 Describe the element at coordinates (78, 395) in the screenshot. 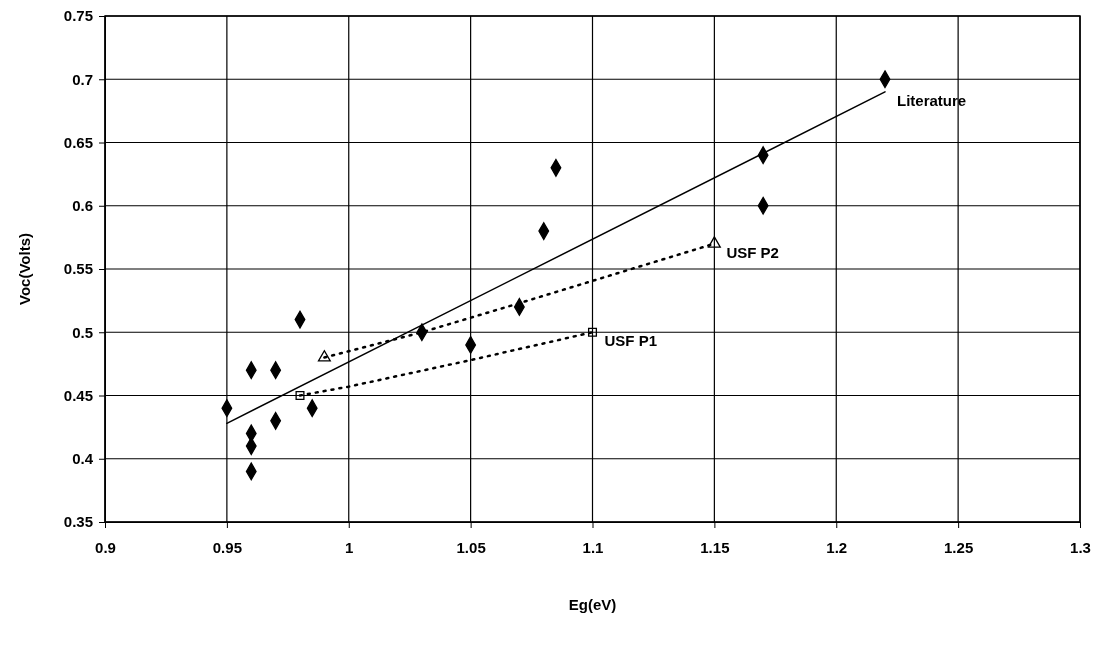

I see `y-tick-label: 0.45` at that location.